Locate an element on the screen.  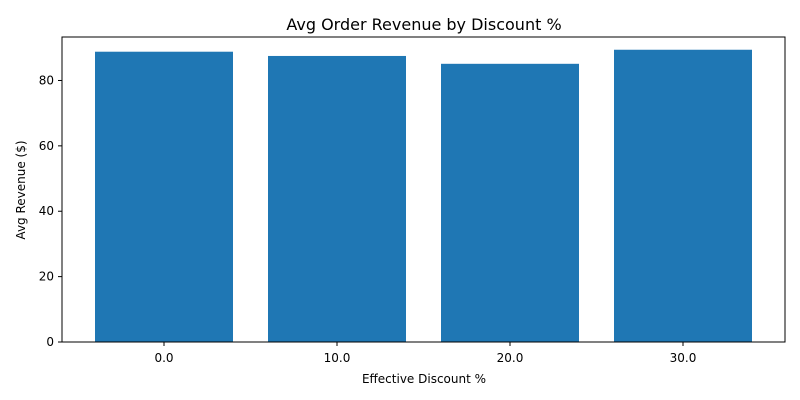
y-axis-label: Avg Revenue ($) is located at coordinates (21, 189).